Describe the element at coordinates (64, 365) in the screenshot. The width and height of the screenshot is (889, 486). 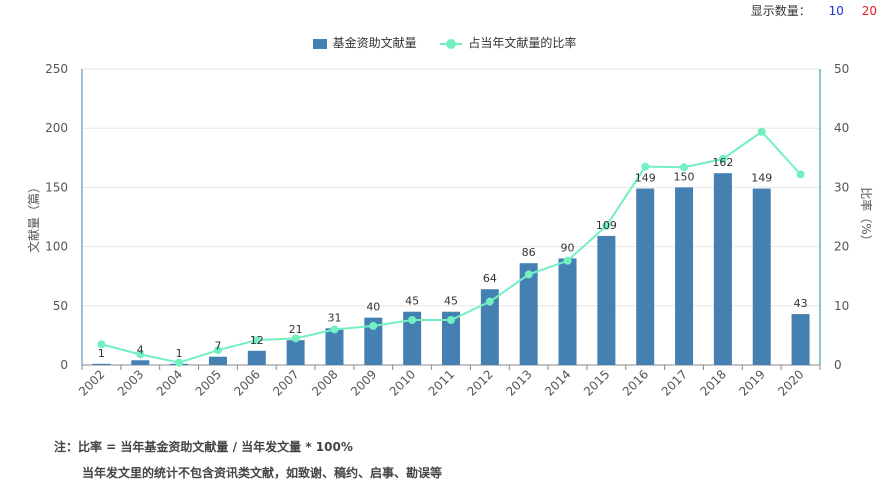
I see `y-left-tick-label: 0` at that location.